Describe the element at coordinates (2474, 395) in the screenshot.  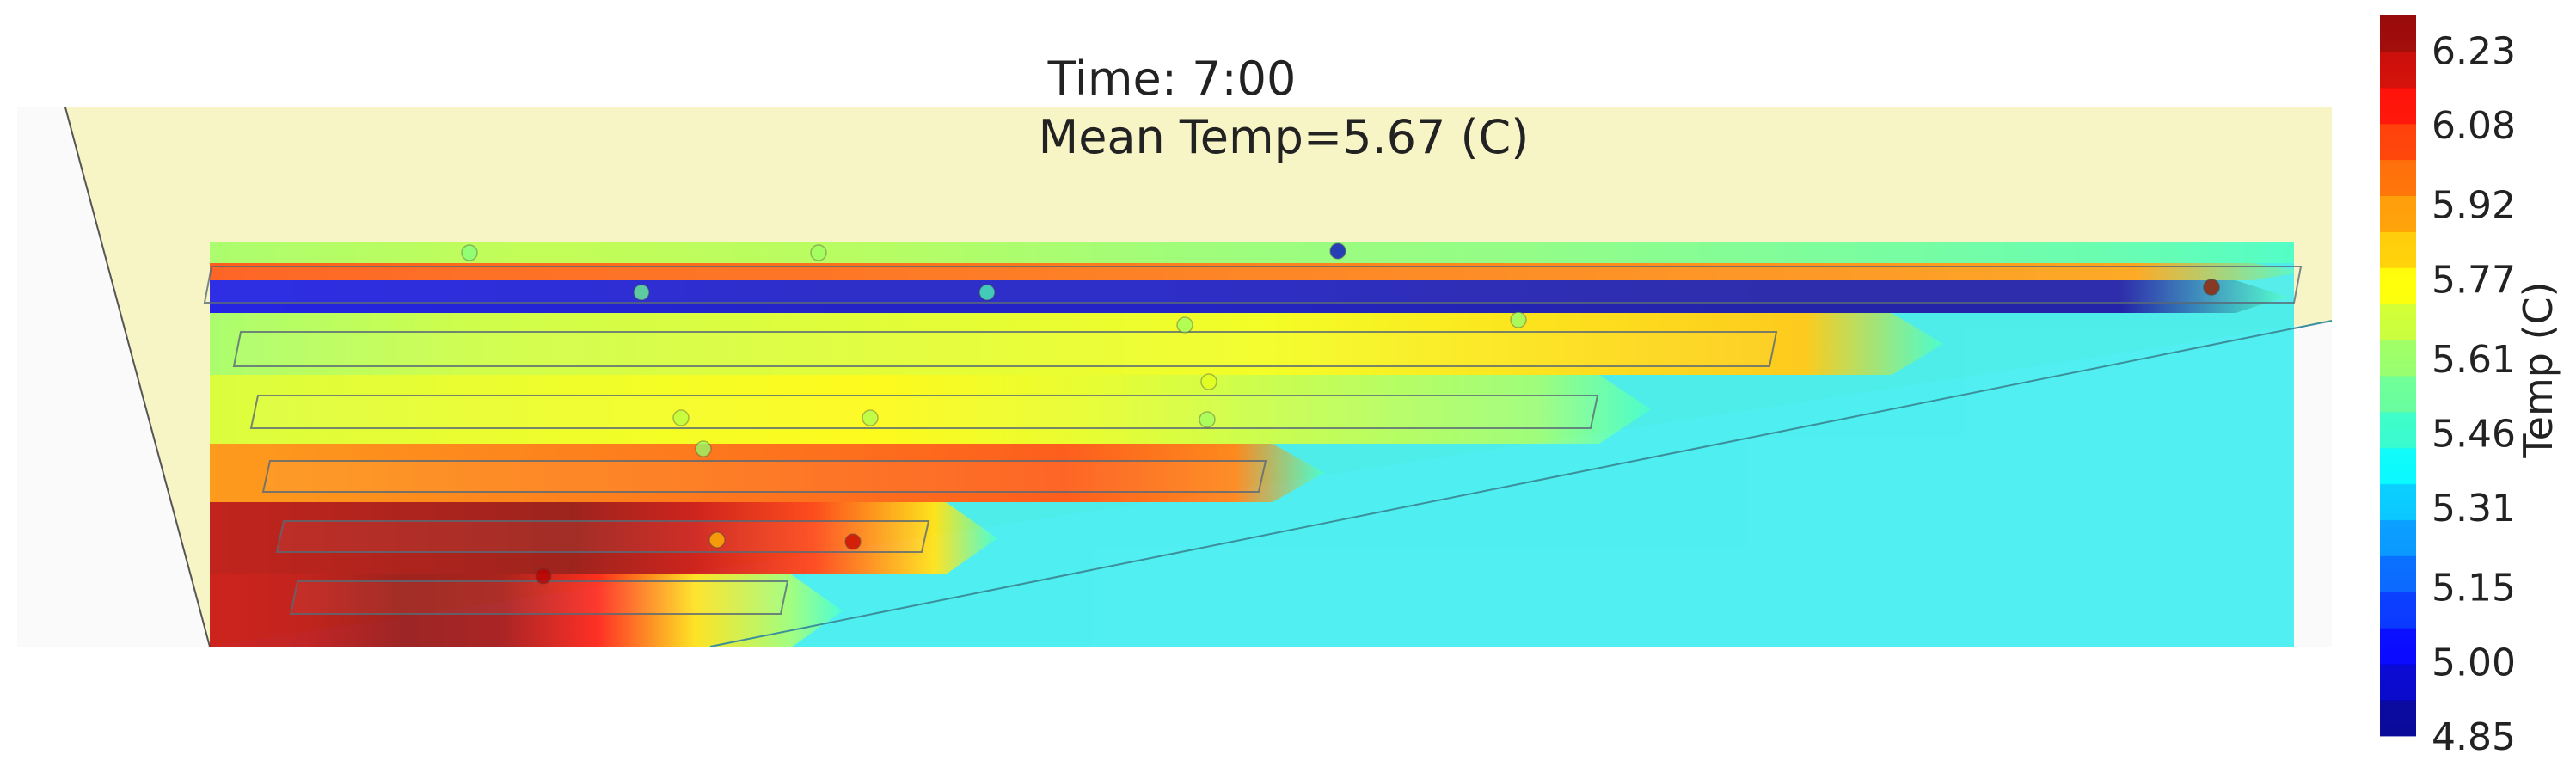
I see `colorbar-ticks: 6.23 6.08 5.92 5.77 5.61 5.46 5.31 5.15 5.00 4.85` at that location.